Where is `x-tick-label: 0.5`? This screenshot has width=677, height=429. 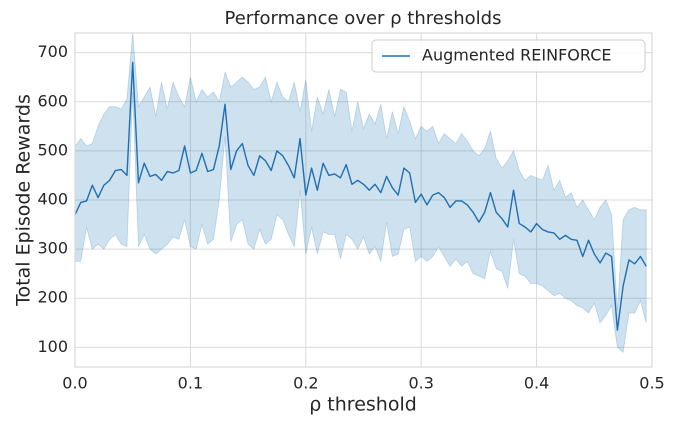 x-tick-label: 0.5 is located at coordinates (651, 383).